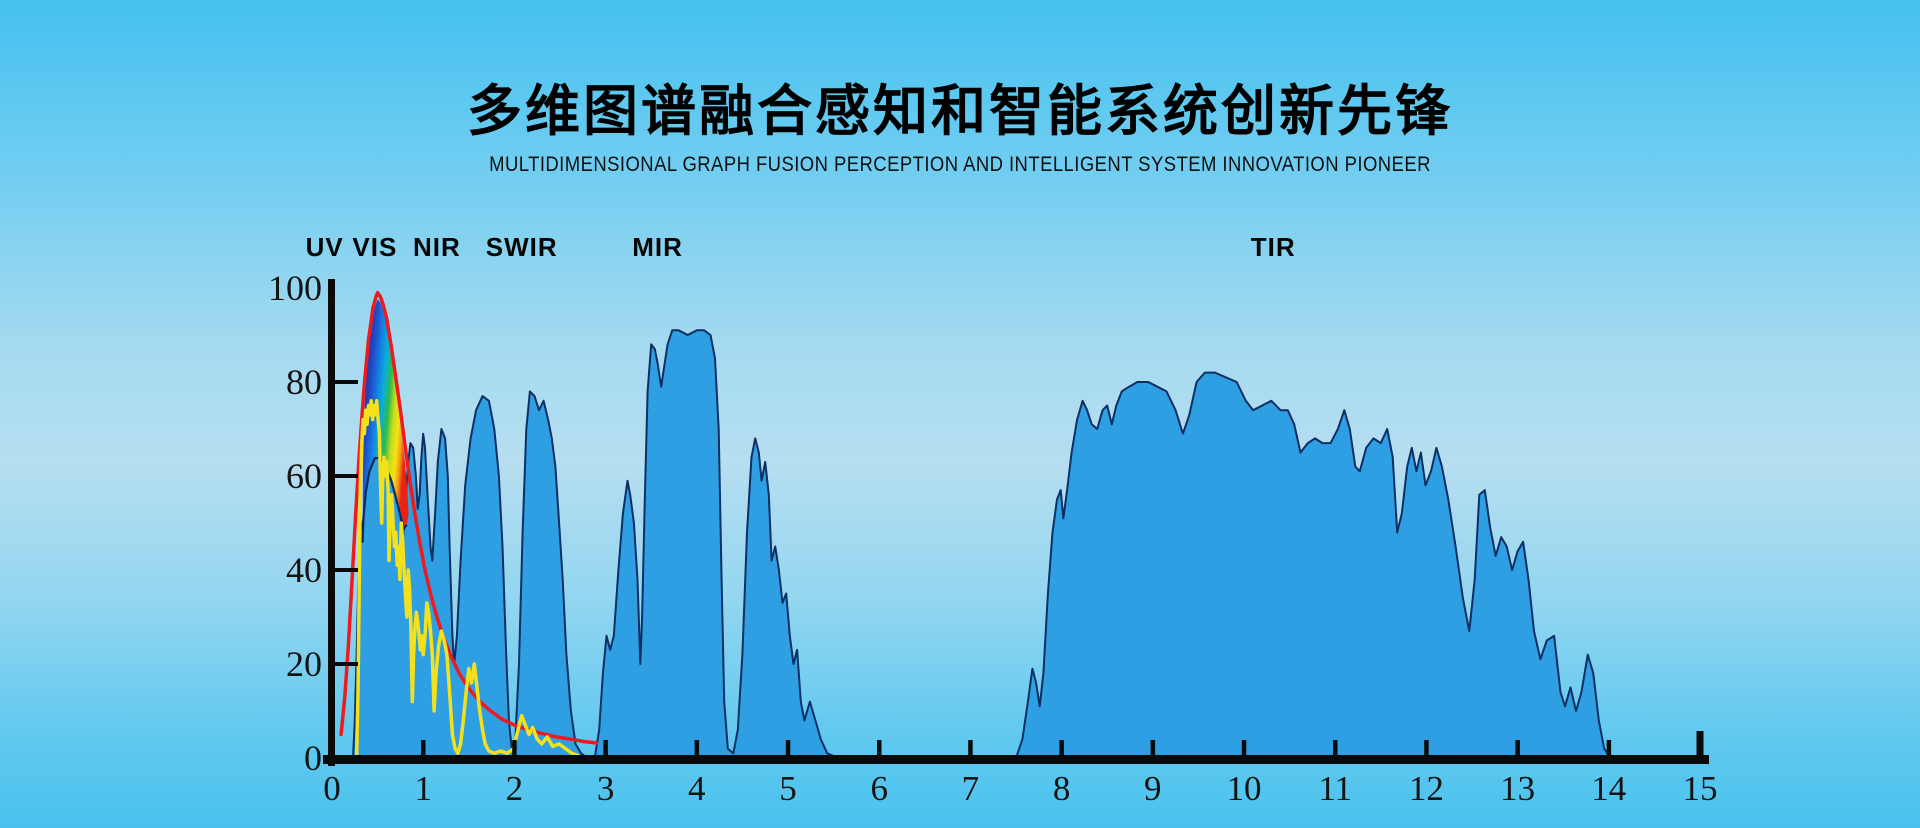 This screenshot has width=1920, height=828. I want to click on y-tick-label: 100, so click(295, 288).